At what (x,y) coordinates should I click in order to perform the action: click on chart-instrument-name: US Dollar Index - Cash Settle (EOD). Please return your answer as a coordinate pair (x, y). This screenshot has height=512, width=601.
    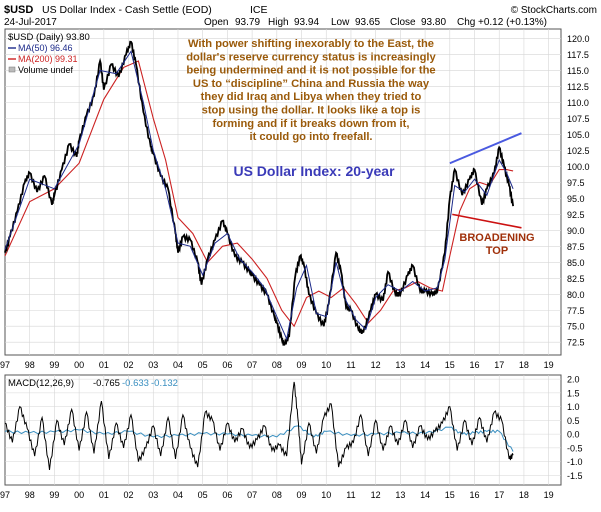
    Looking at the image, I should click on (127, 10).